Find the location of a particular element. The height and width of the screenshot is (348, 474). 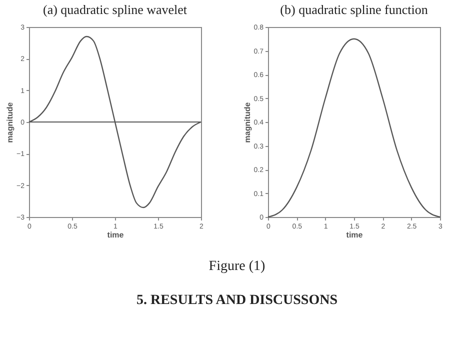

chart-title: (a) quadratic spline wavelet is located at coordinates (115, 9).